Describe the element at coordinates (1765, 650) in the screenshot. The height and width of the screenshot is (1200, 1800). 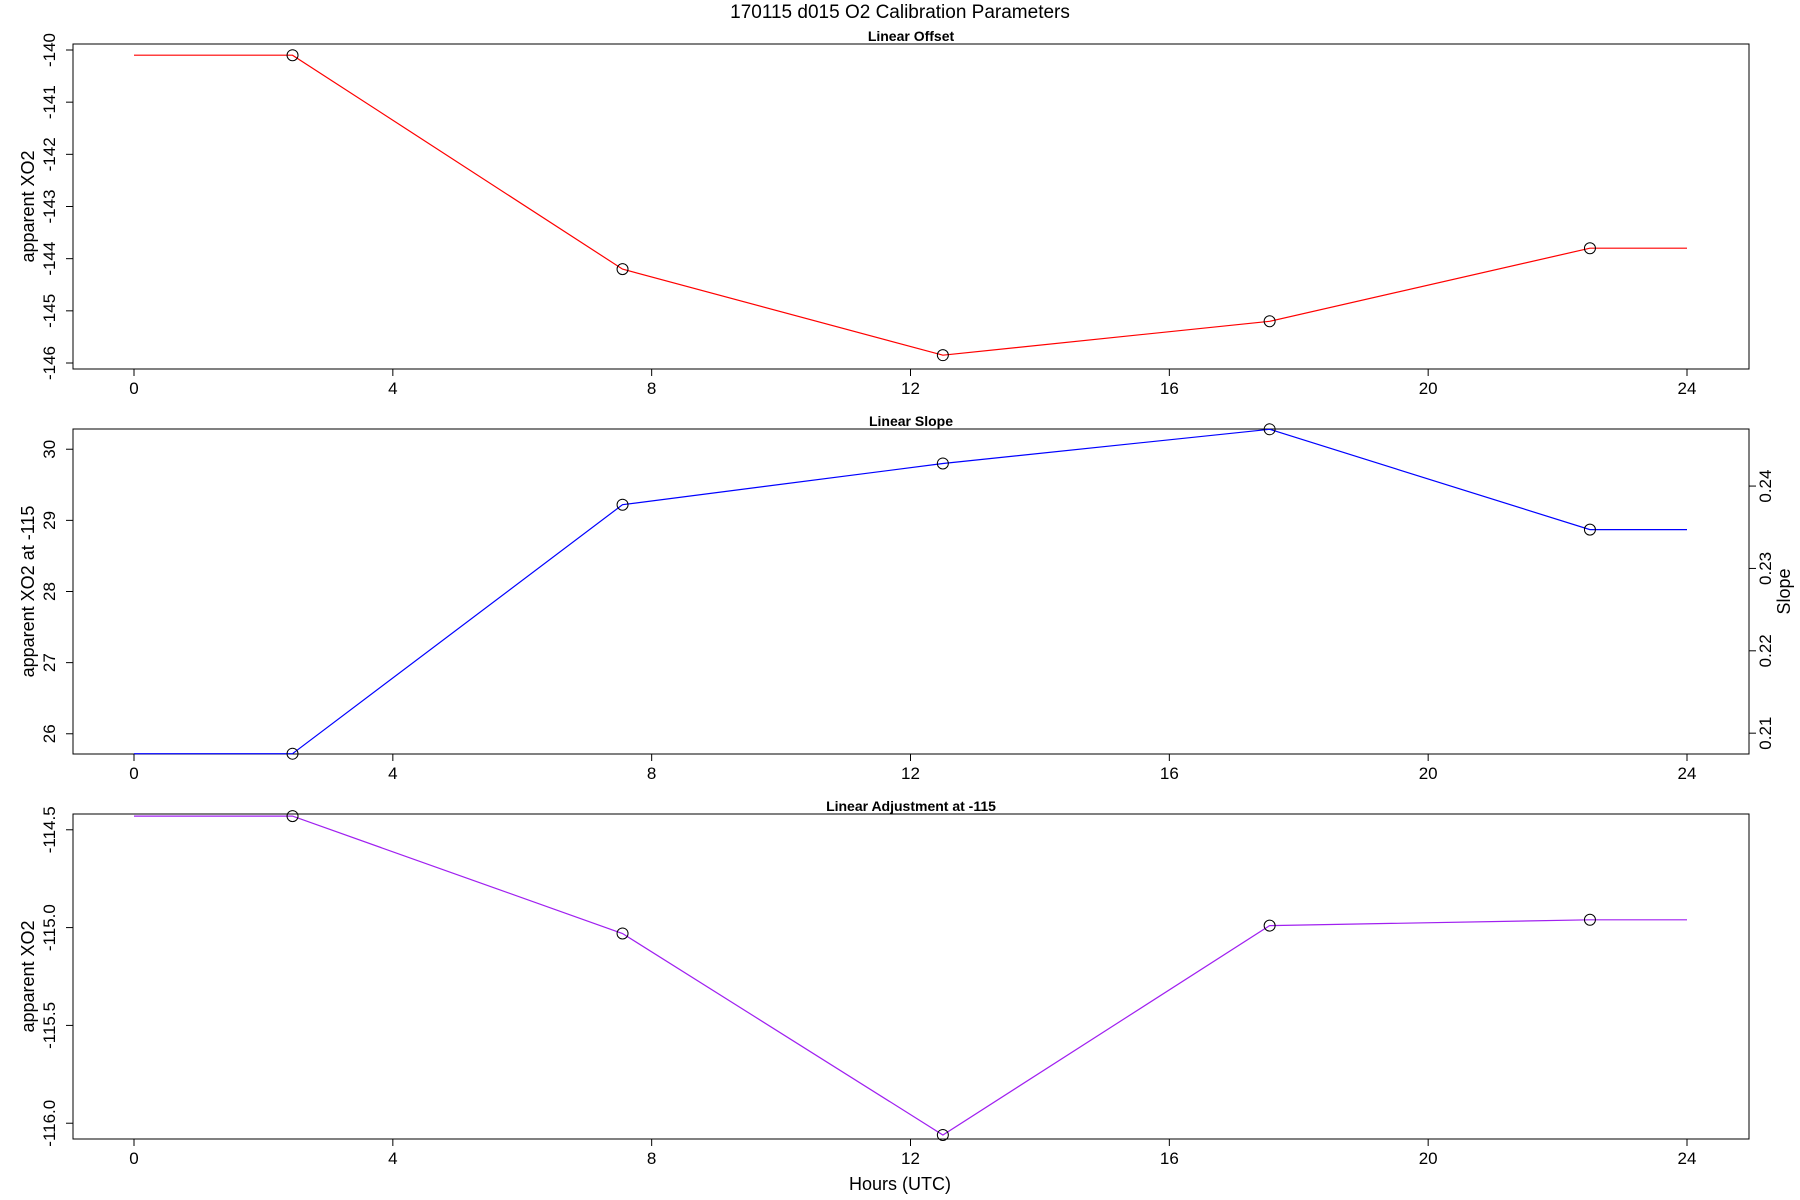
I see `right-y-tick-label: 0.22` at that location.